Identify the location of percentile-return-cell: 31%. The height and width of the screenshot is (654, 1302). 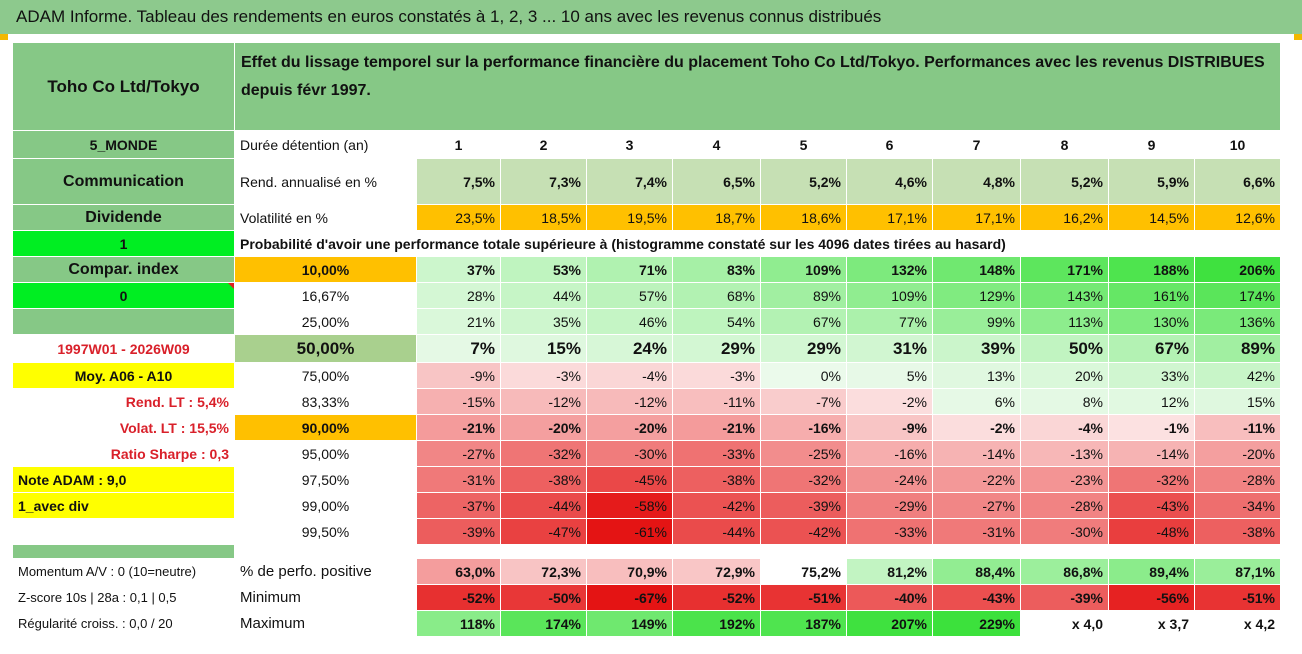
(889, 348).